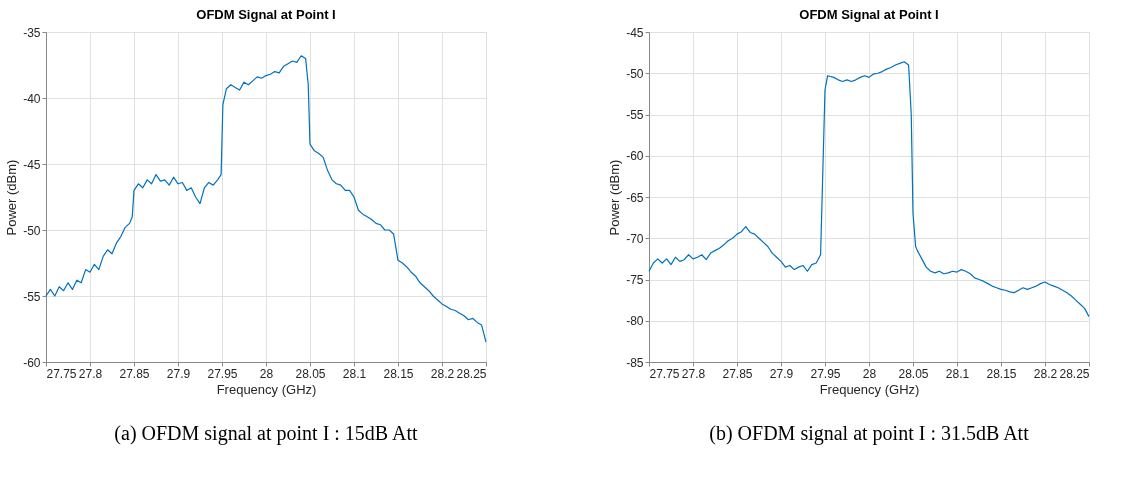 The height and width of the screenshot is (484, 1121). I want to click on text: (b) OFDM signal at point I : 31.5dB Att, so click(869, 433).